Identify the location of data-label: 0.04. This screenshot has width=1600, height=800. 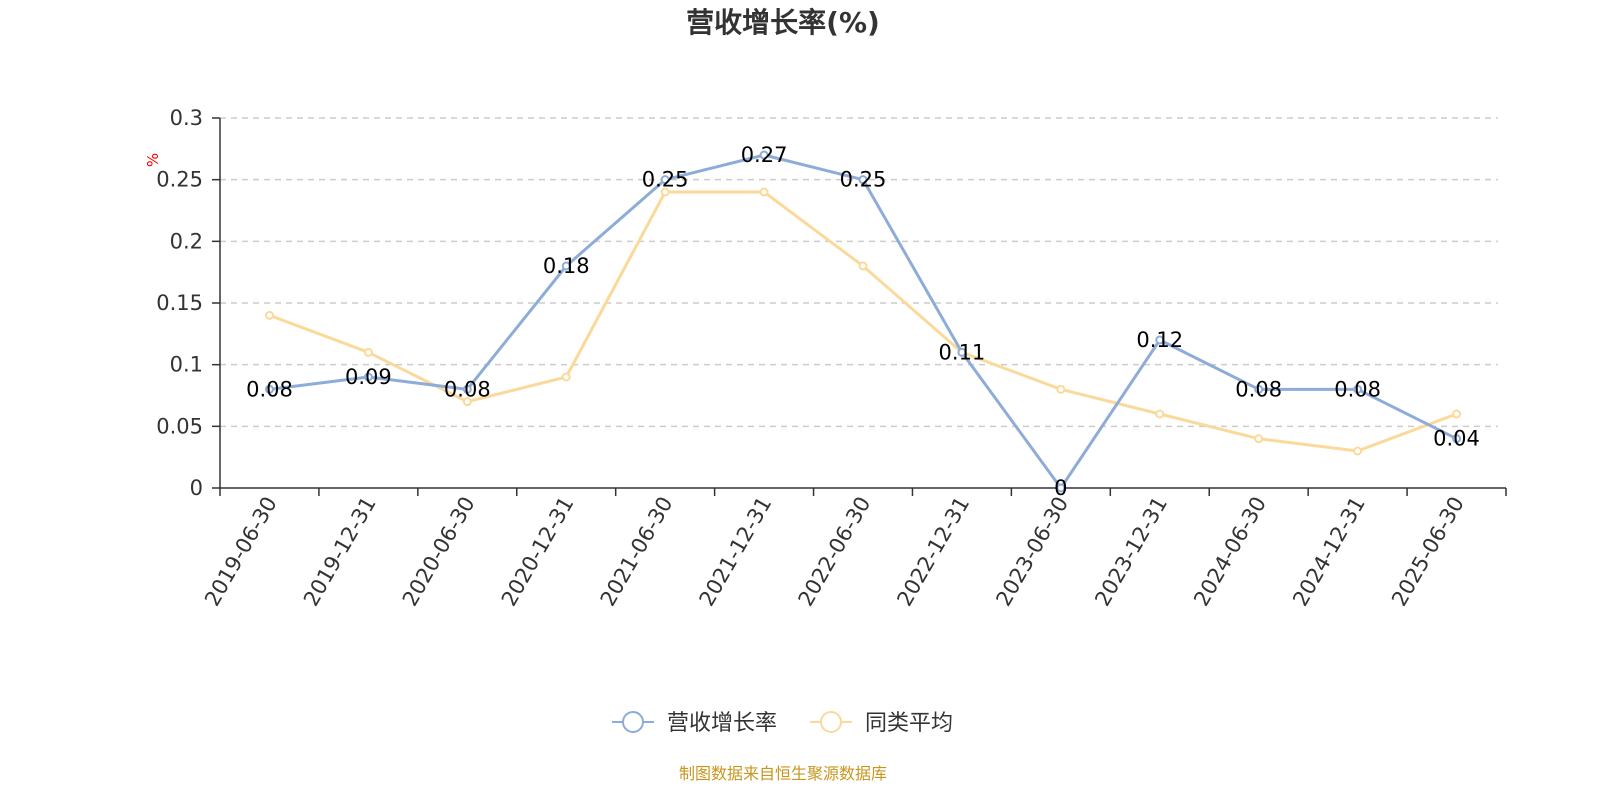
(1456, 439).